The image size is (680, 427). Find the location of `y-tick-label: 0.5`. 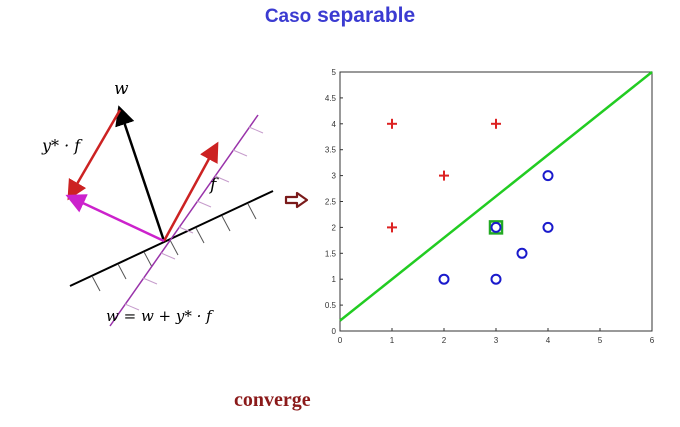

y-tick-label: 0.5 is located at coordinates (331, 305).